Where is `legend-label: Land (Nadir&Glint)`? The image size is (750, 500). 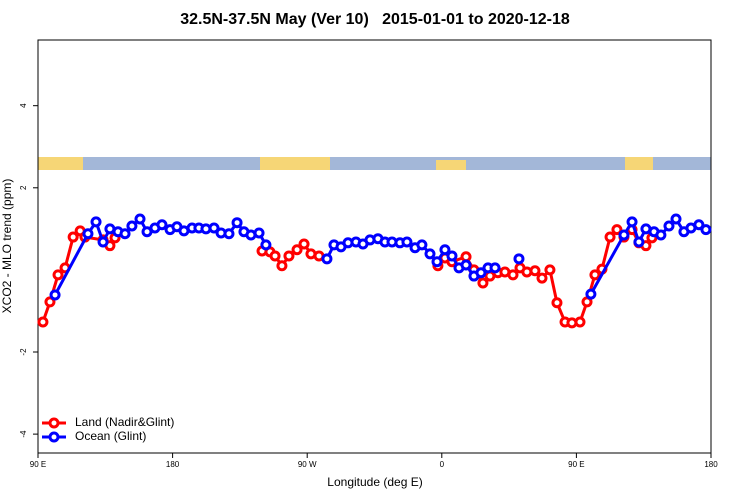 legend-label: Land (Nadir&Glint) is located at coordinates (124, 422).